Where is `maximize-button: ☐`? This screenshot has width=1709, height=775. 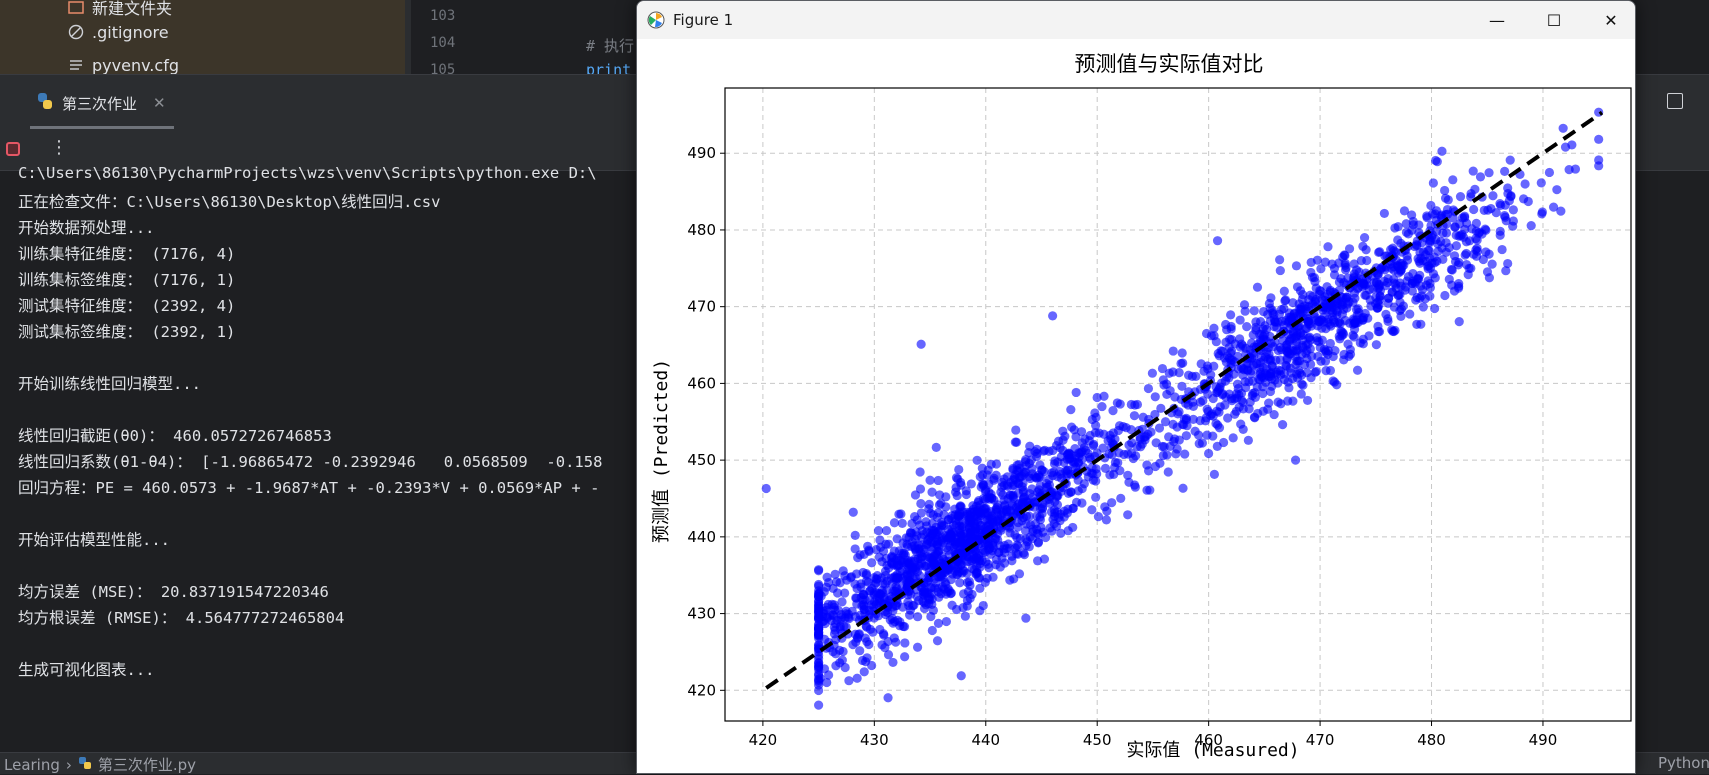 maximize-button: ☐ is located at coordinates (1554, 20).